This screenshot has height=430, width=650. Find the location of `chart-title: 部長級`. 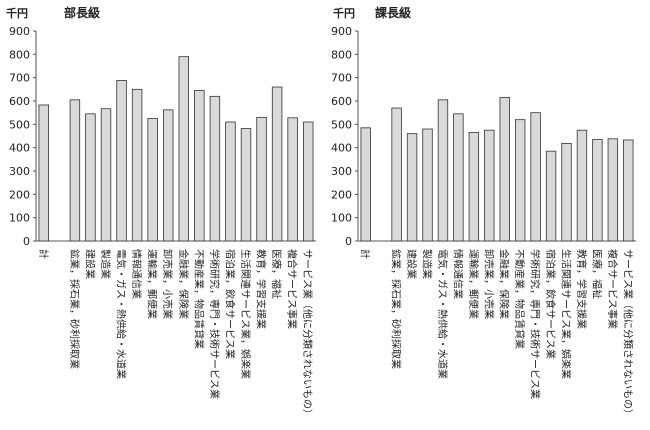

chart-title: 部長級 is located at coordinates (82, 12).